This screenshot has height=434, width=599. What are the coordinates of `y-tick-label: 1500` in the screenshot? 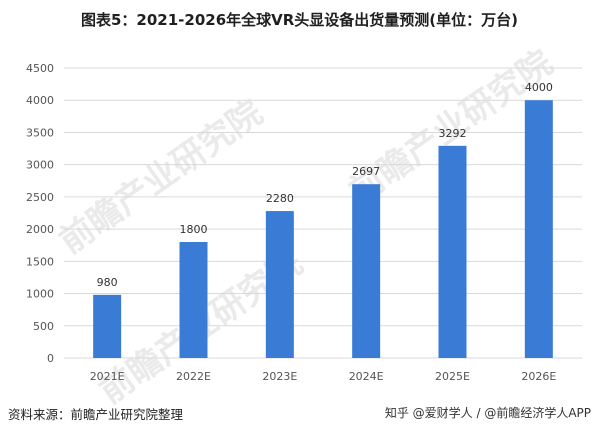 It's located at (40, 261).